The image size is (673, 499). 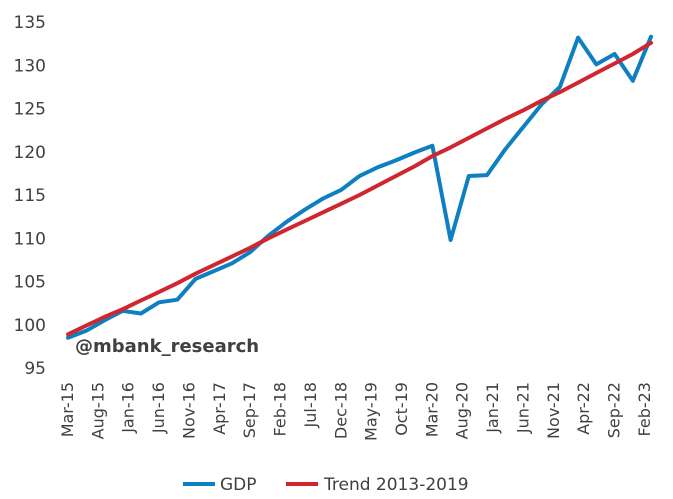 I want to click on legend-label: Trend 2013-2019, so click(x=396, y=485).